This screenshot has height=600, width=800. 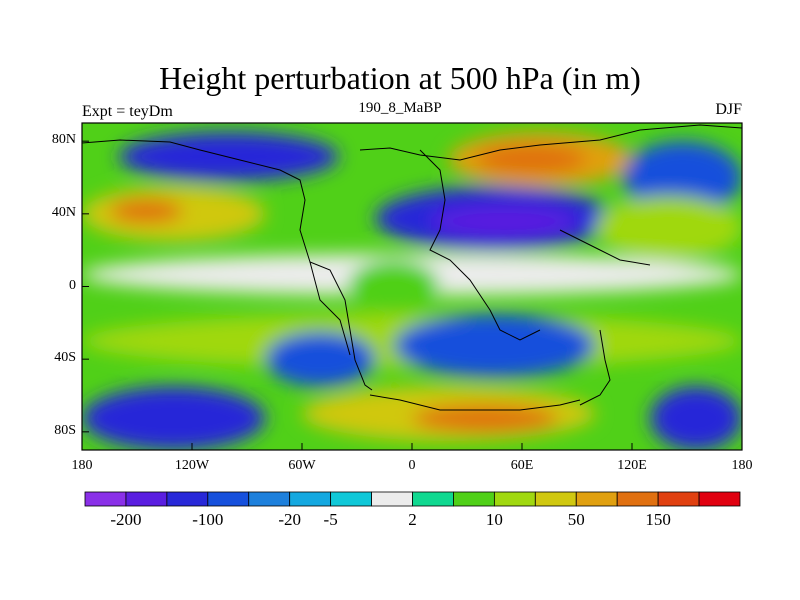 What do you see at coordinates (668, 227) in the screenshot?
I see `field-region-pacific-green` at bounding box center [668, 227].